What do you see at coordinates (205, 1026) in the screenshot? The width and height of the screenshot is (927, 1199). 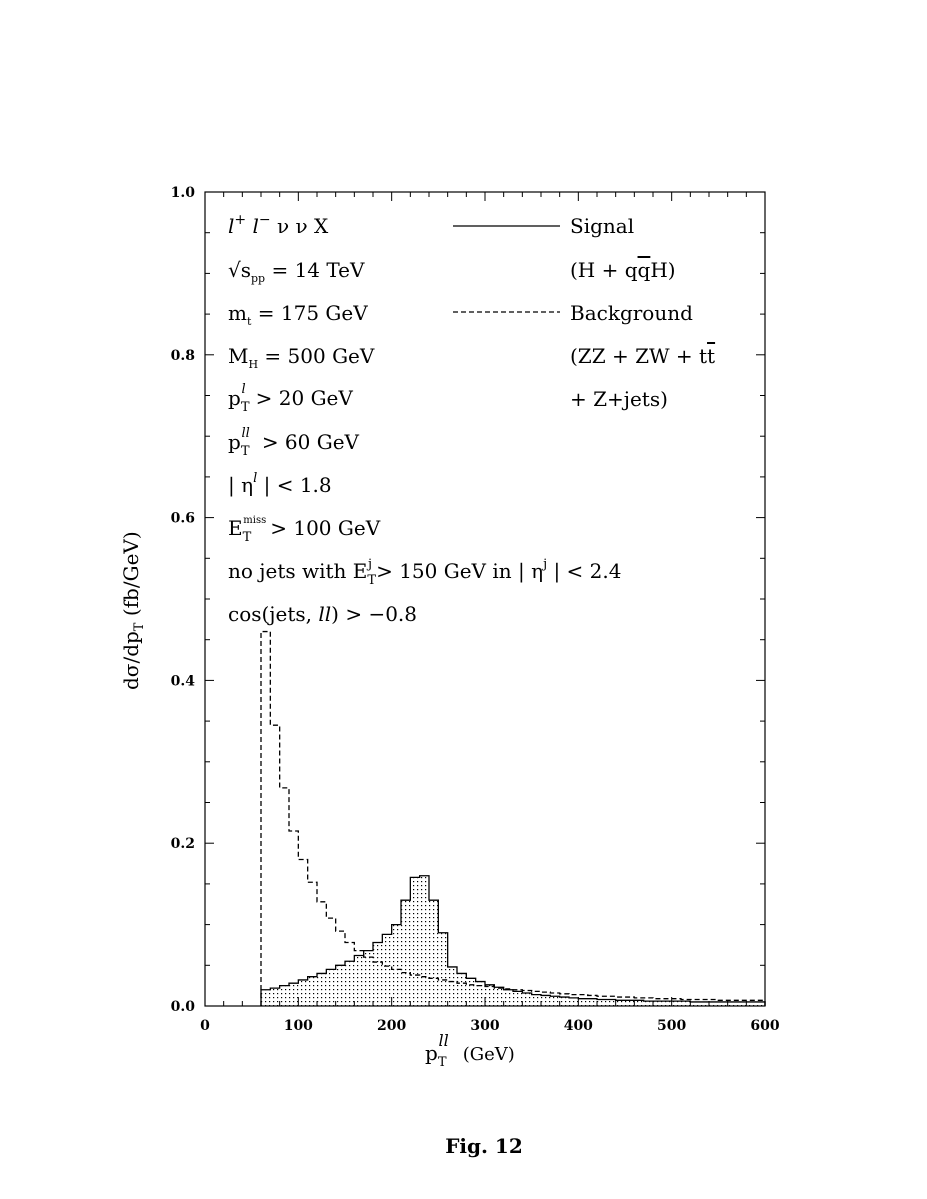 I see `x-tick-label: 0` at bounding box center [205, 1026].